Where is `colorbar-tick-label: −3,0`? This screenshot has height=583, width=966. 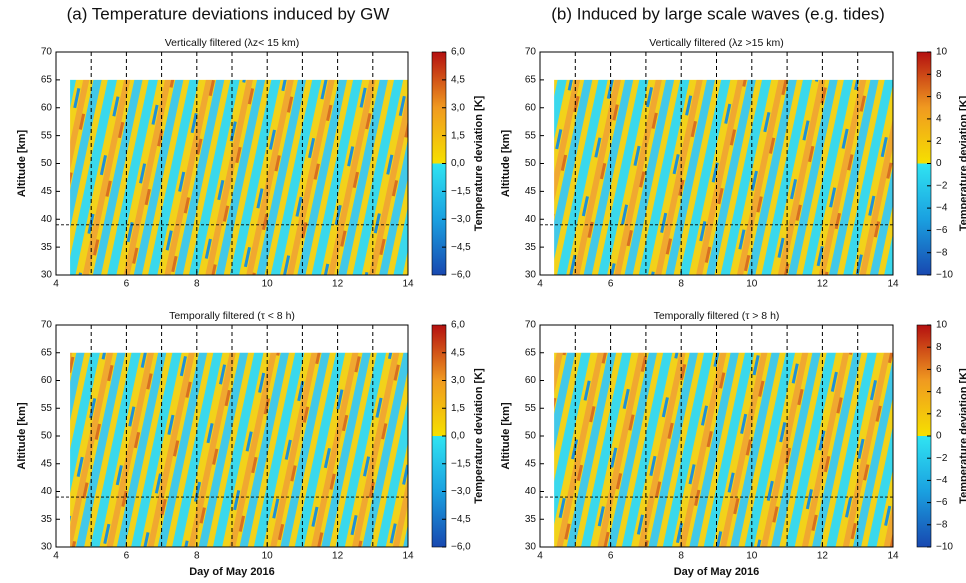
colorbar-tick-label: −3,0 is located at coordinates (461, 219).